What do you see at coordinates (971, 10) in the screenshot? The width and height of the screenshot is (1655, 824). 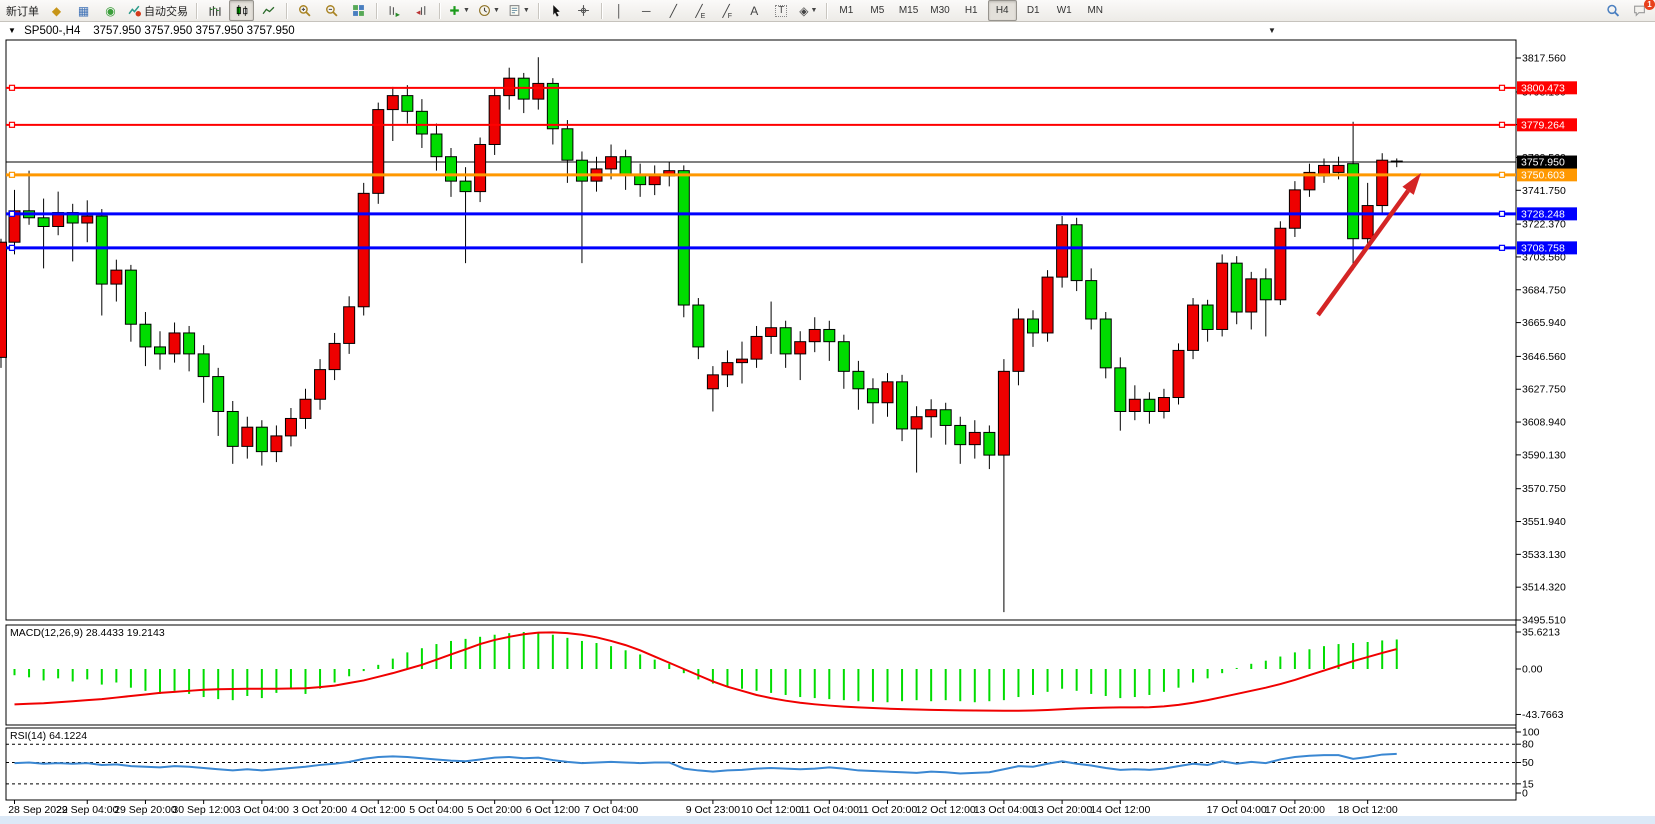 I see `timeframe-h1-button: H1` at bounding box center [971, 10].